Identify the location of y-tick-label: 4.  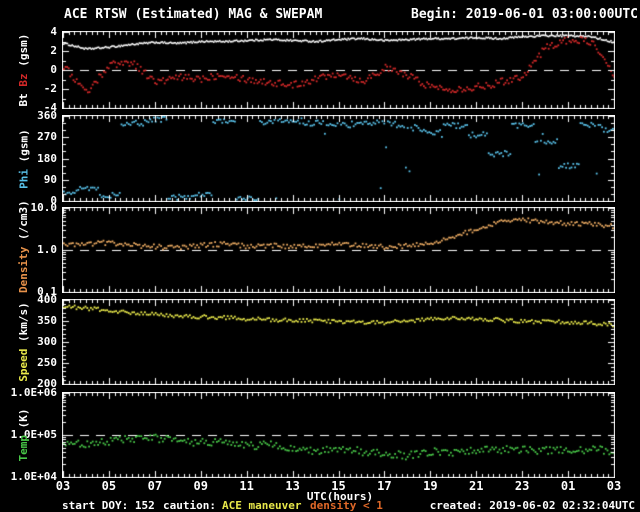
(53, 31).